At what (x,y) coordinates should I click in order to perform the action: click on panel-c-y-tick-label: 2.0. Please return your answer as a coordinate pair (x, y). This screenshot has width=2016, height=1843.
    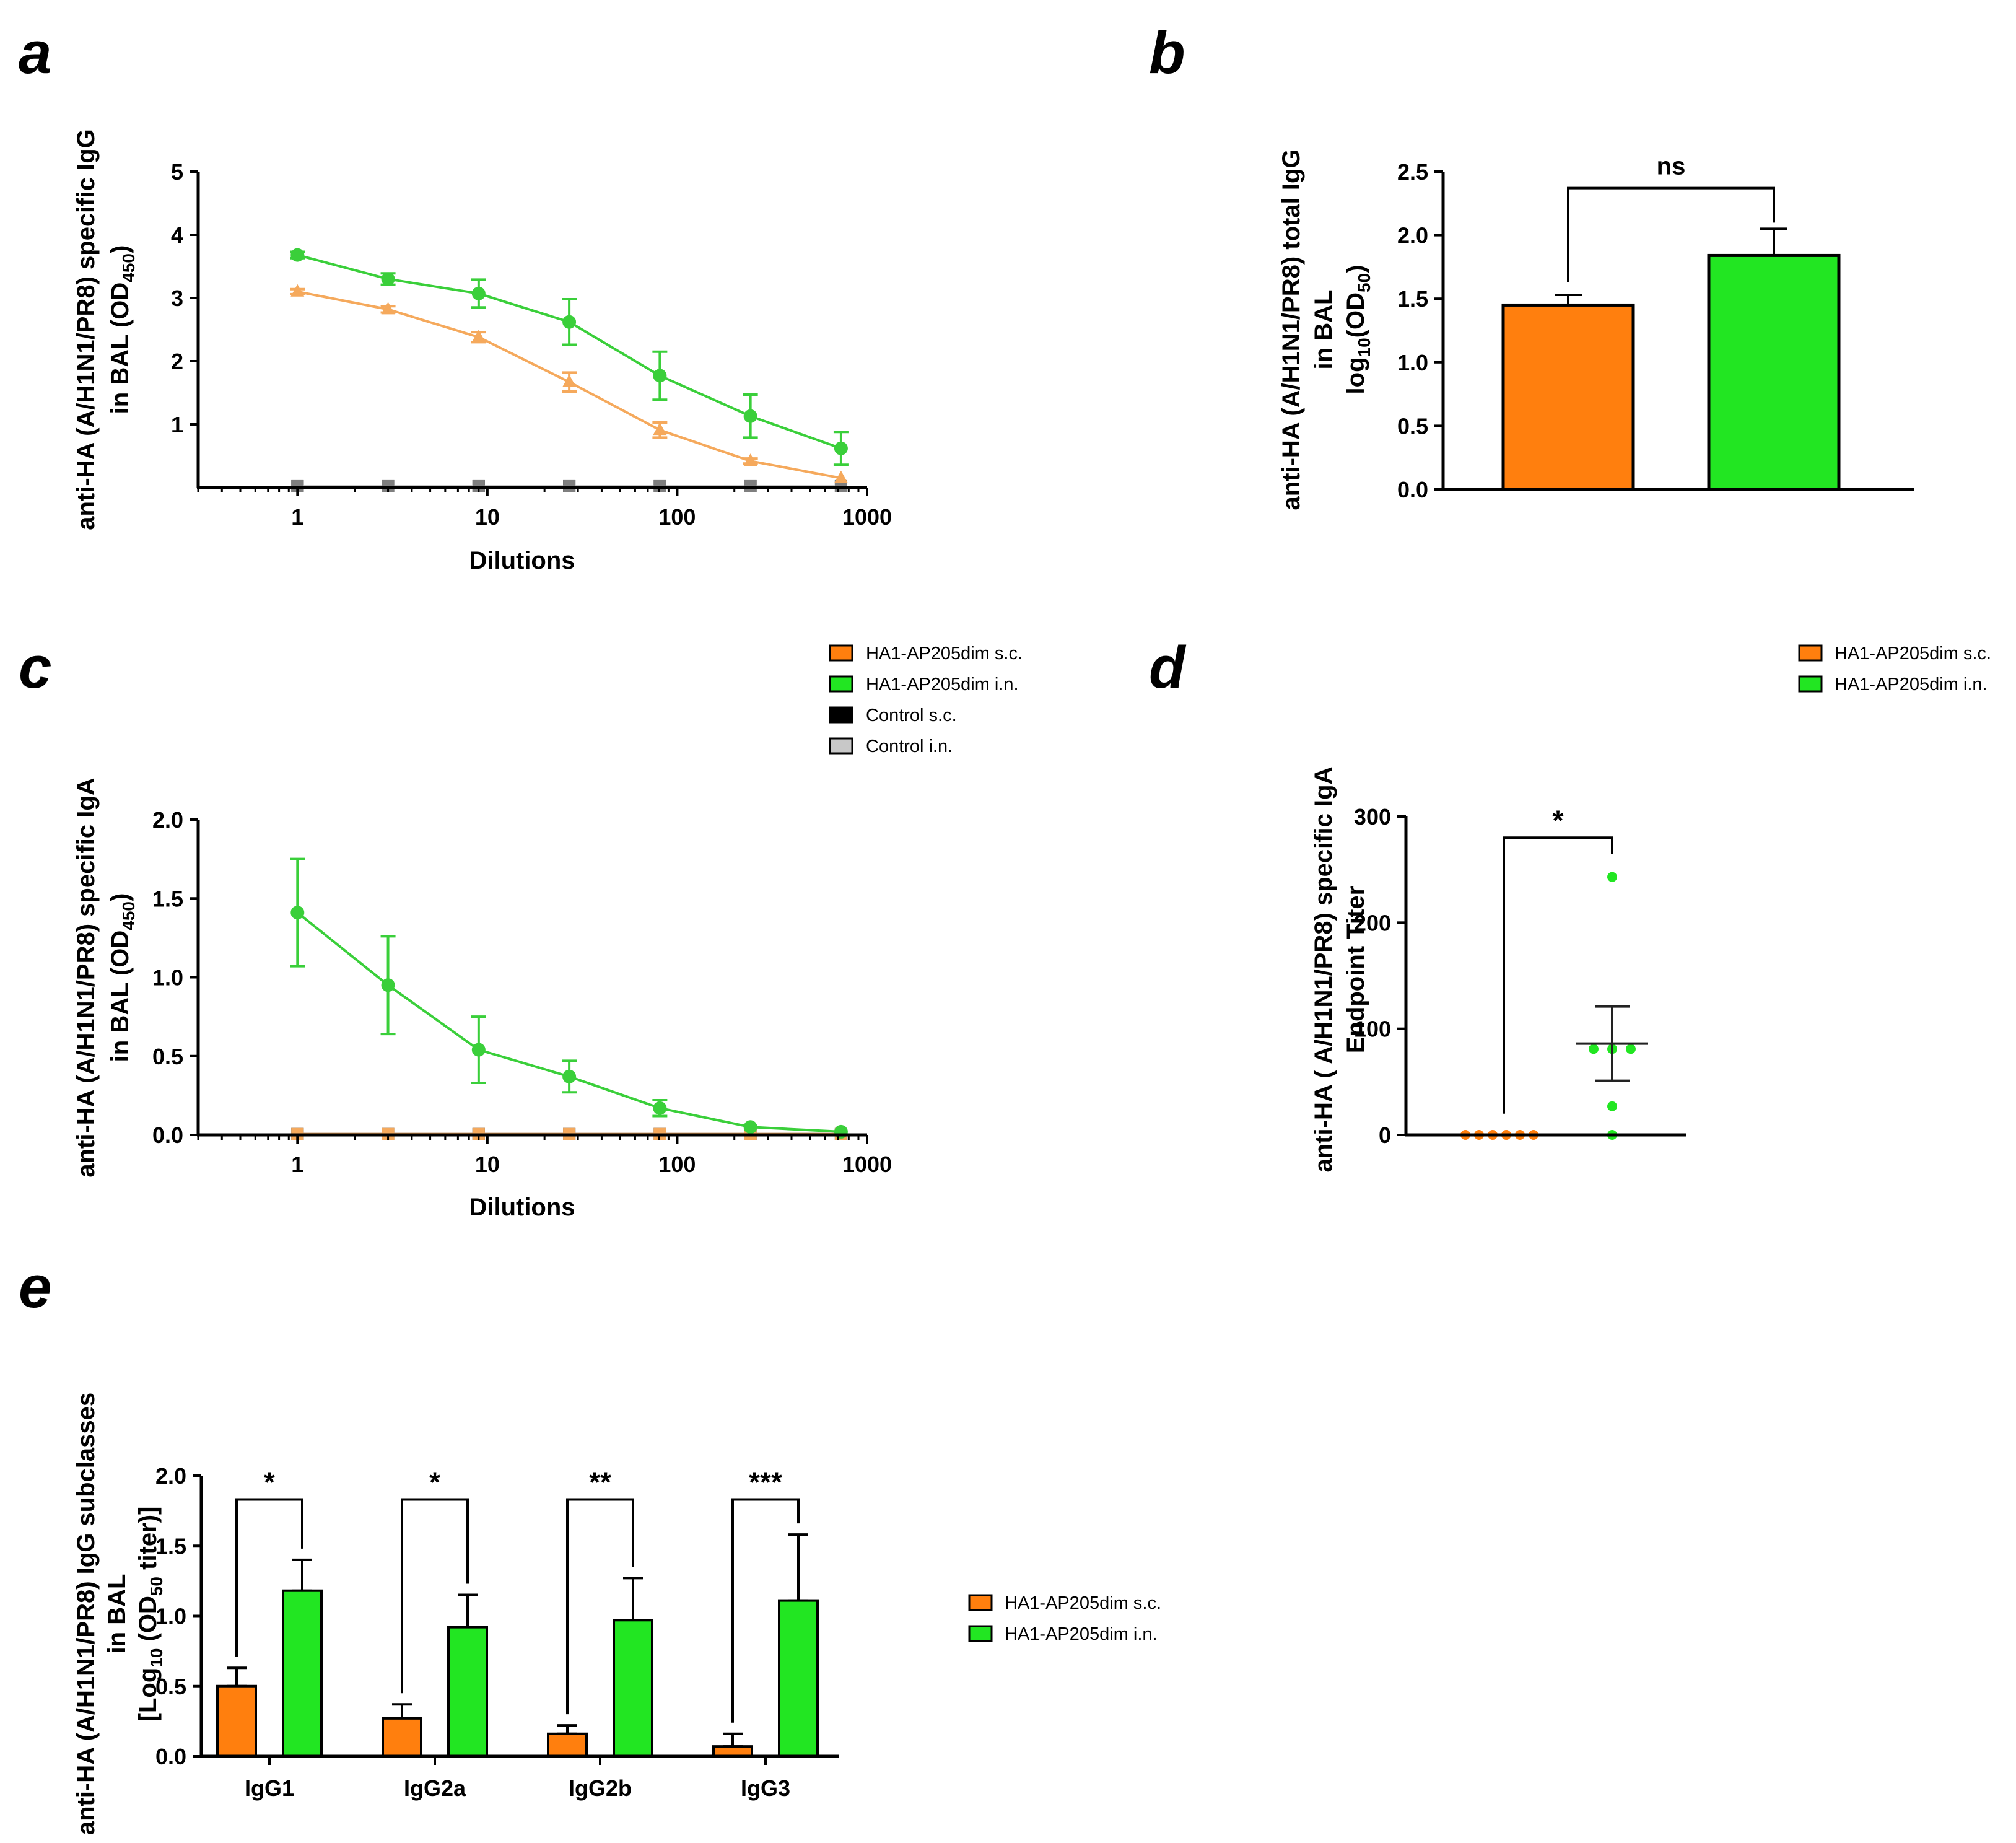
    Looking at the image, I should click on (167, 820).